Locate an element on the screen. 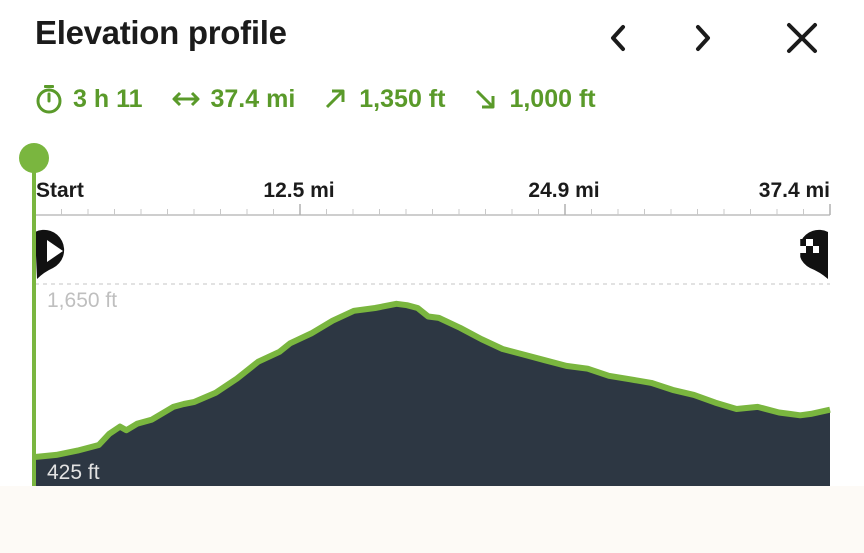  next-button is located at coordinates (703, 38).